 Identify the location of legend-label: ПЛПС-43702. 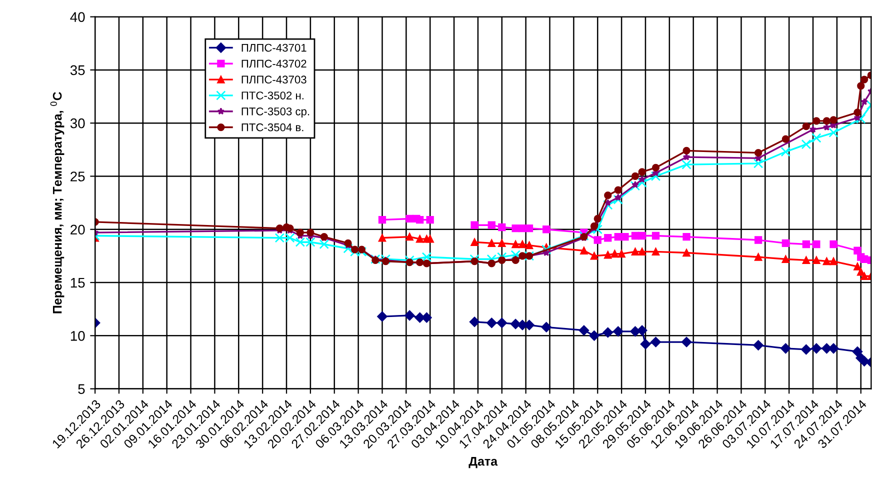
(274, 64).